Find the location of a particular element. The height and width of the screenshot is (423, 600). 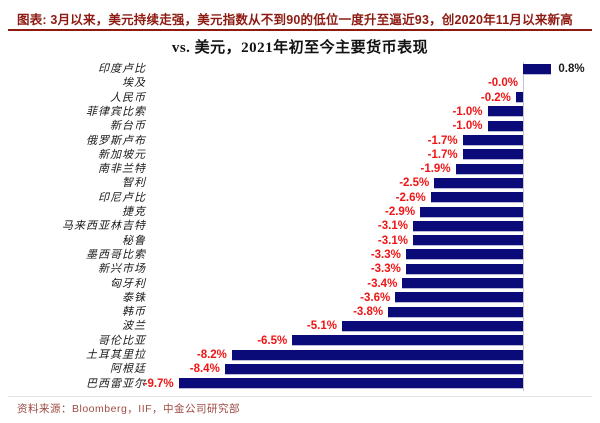

category-label: 巴西雷亚尔 is located at coordinates (116, 383).